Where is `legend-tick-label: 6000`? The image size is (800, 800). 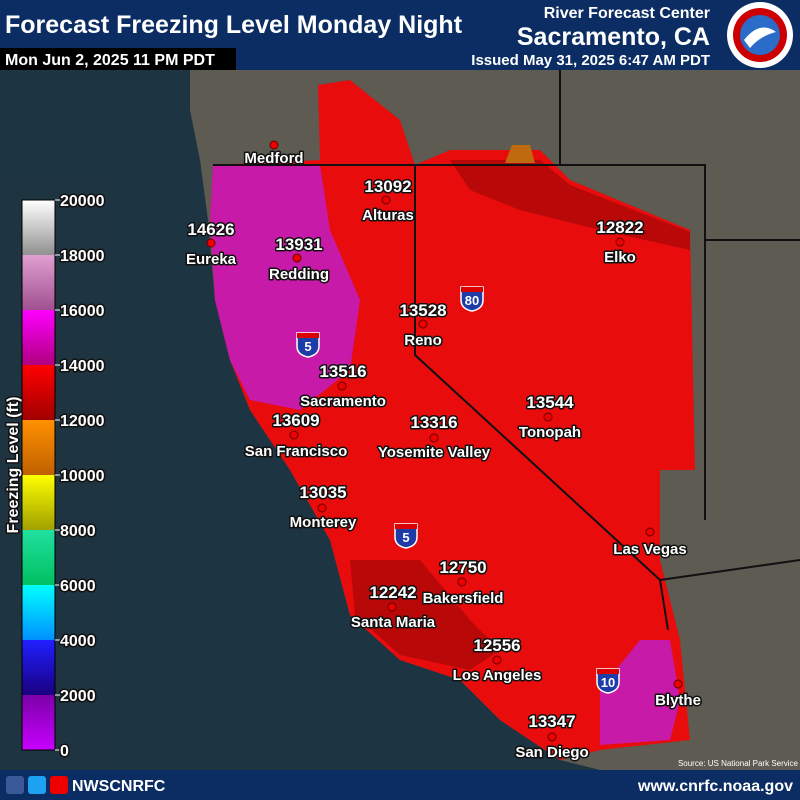 legend-tick-label: 6000 is located at coordinates (78, 586).